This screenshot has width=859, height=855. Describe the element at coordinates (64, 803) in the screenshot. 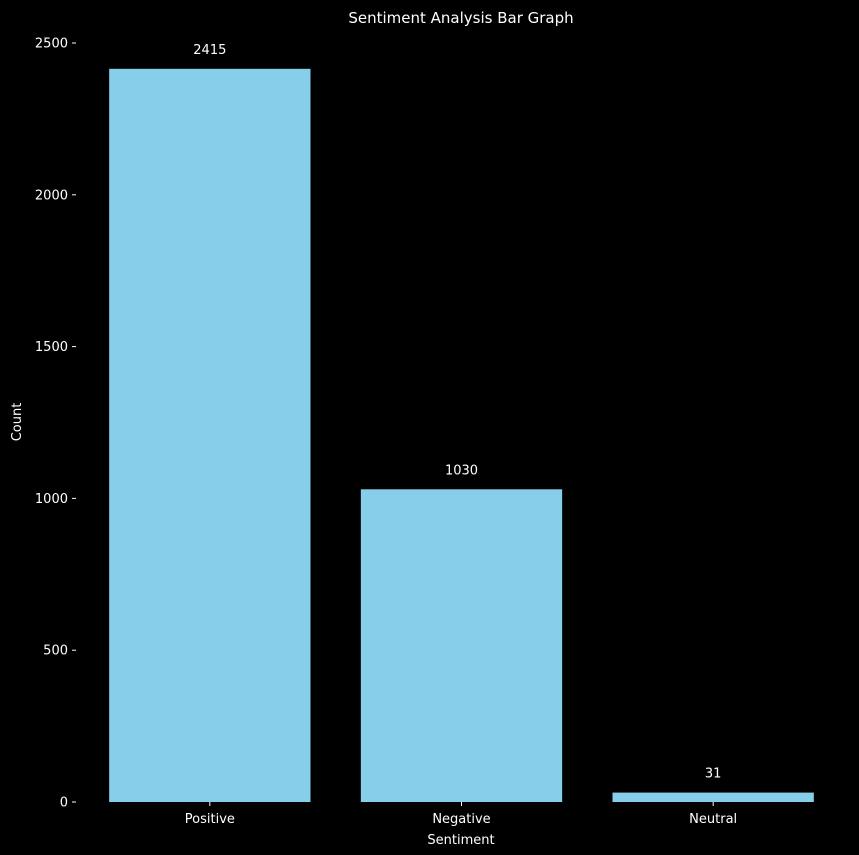

I see `y-tick-label: 0` at that location.